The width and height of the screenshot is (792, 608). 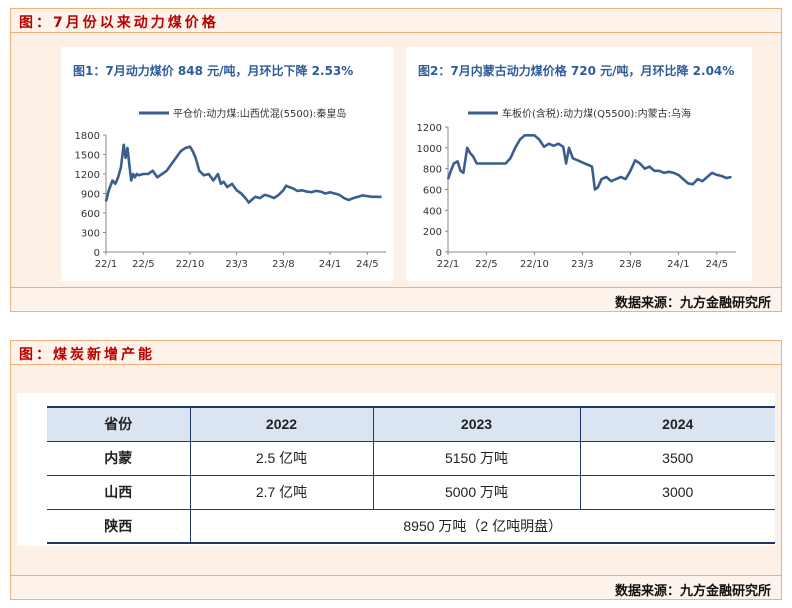 What do you see at coordinates (119, 23) in the screenshot?
I see `panel-title: 图：7月份以来动力煤价格` at bounding box center [119, 23].